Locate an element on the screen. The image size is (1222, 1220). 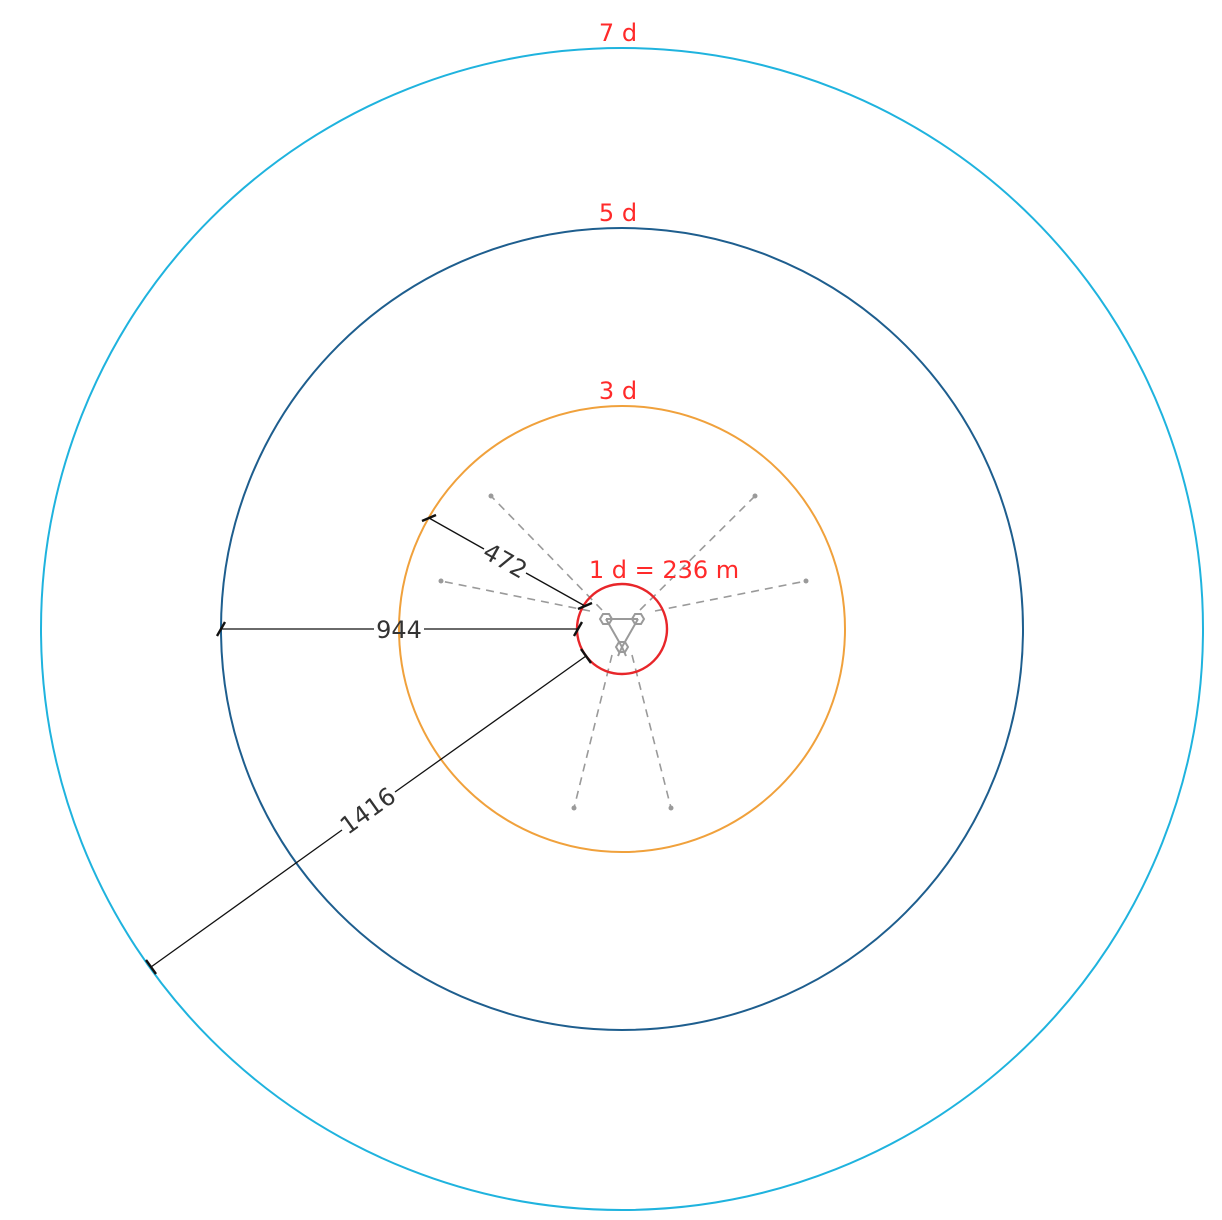
guide-end-w is located at coordinates (441, 581).